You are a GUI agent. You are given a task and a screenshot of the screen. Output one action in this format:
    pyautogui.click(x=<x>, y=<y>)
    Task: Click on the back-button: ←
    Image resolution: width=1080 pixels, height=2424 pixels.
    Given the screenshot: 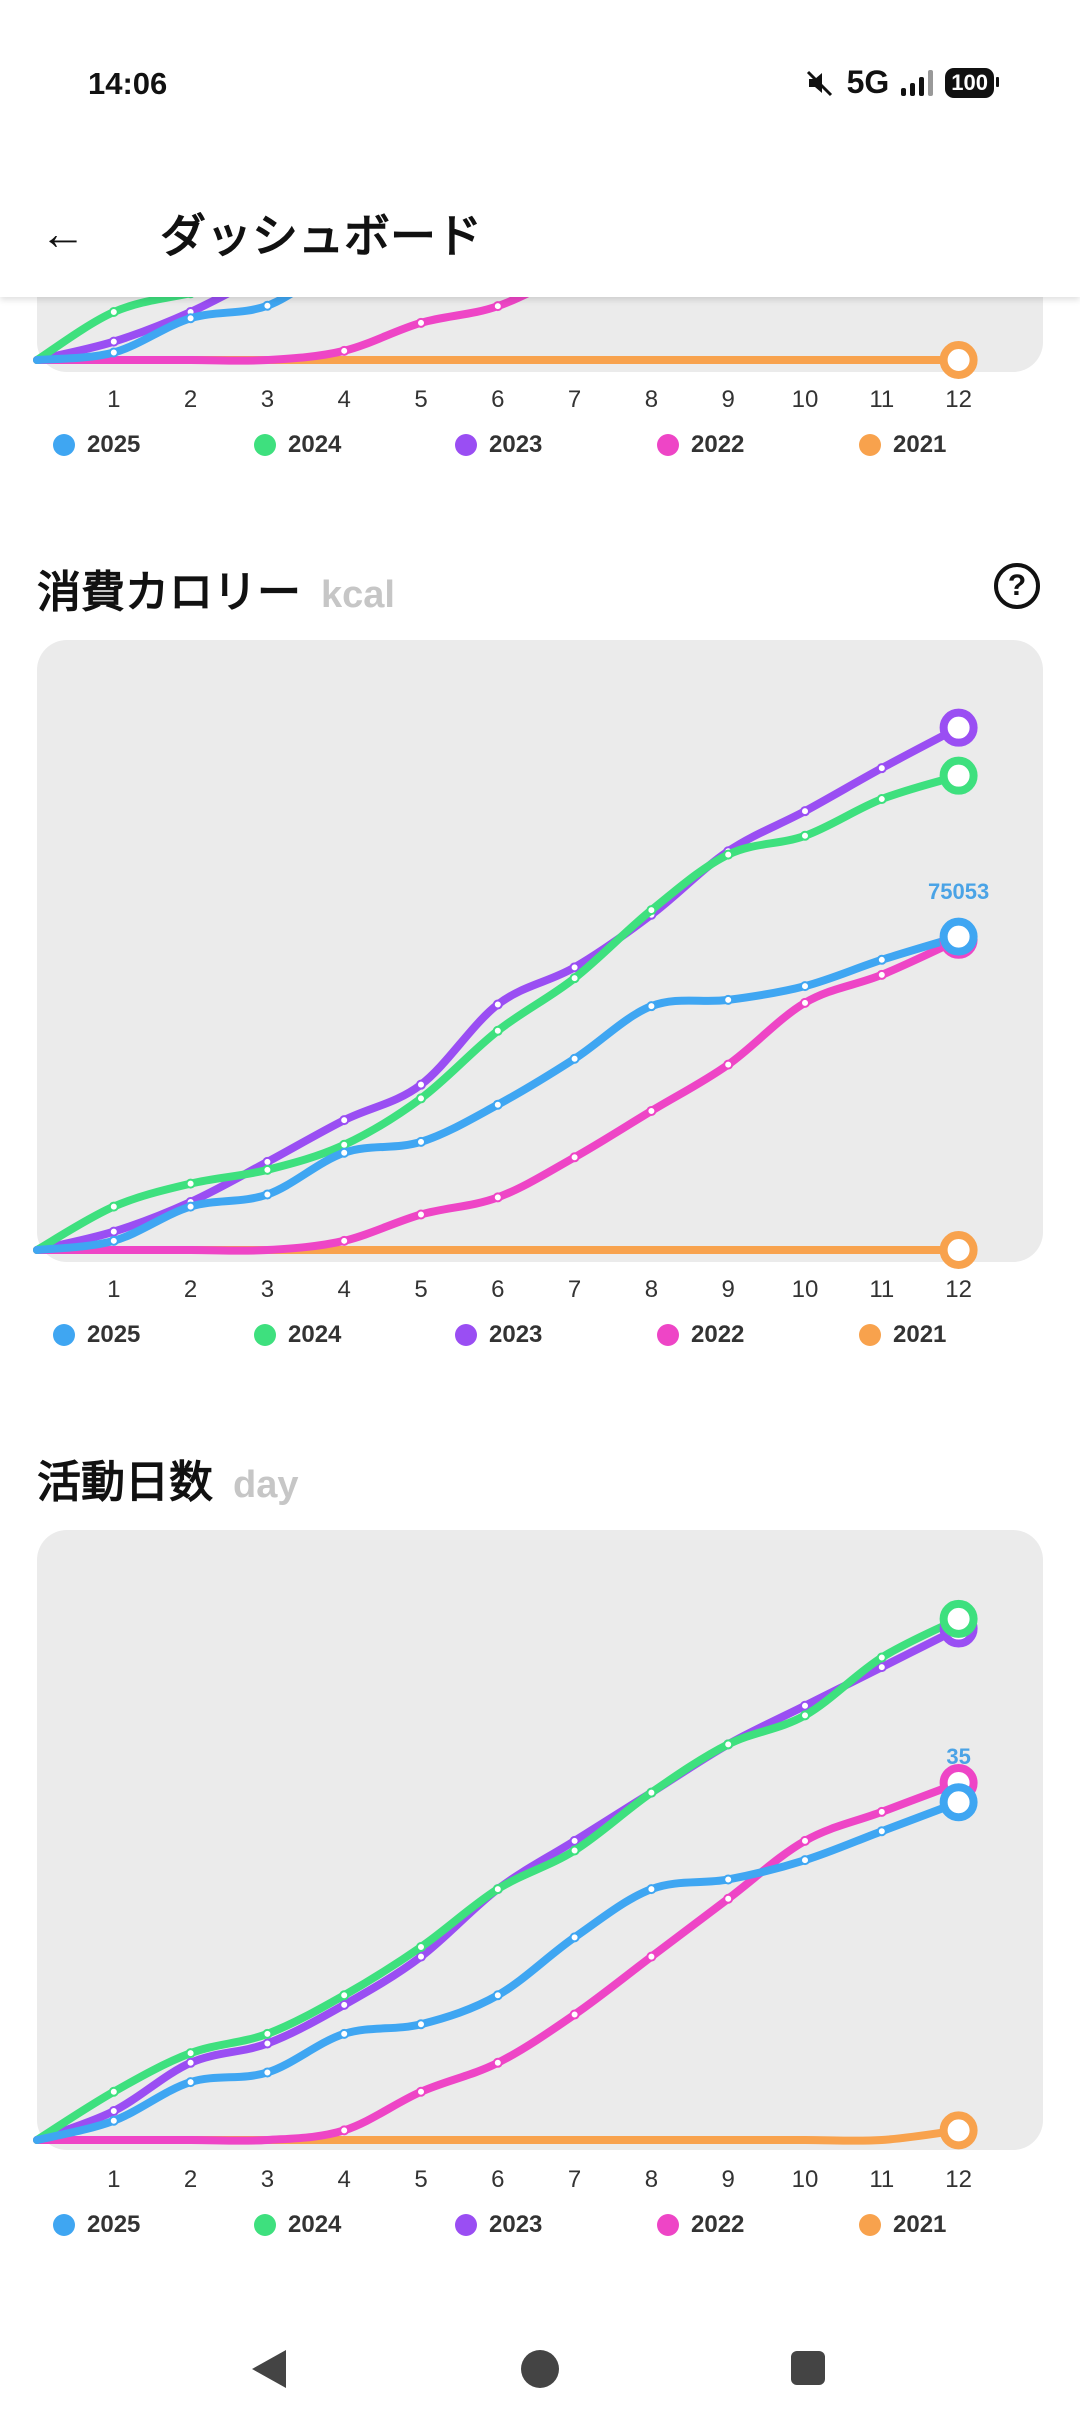 What is the action you would take?
    pyautogui.click(x=63, y=233)
    